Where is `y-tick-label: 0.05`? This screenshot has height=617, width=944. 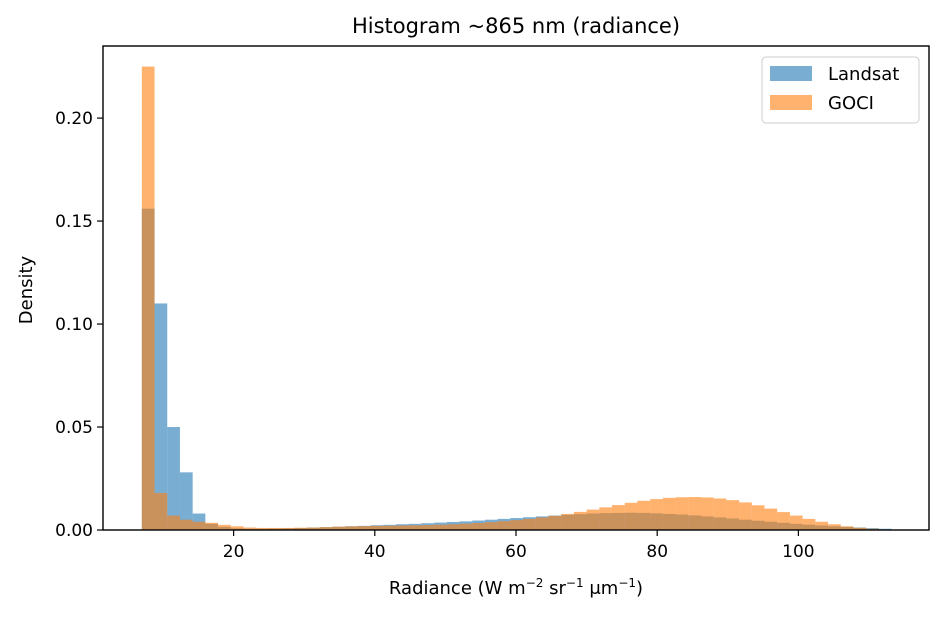
y-tick-label: 0.05 is located at coordinates (74, 428).